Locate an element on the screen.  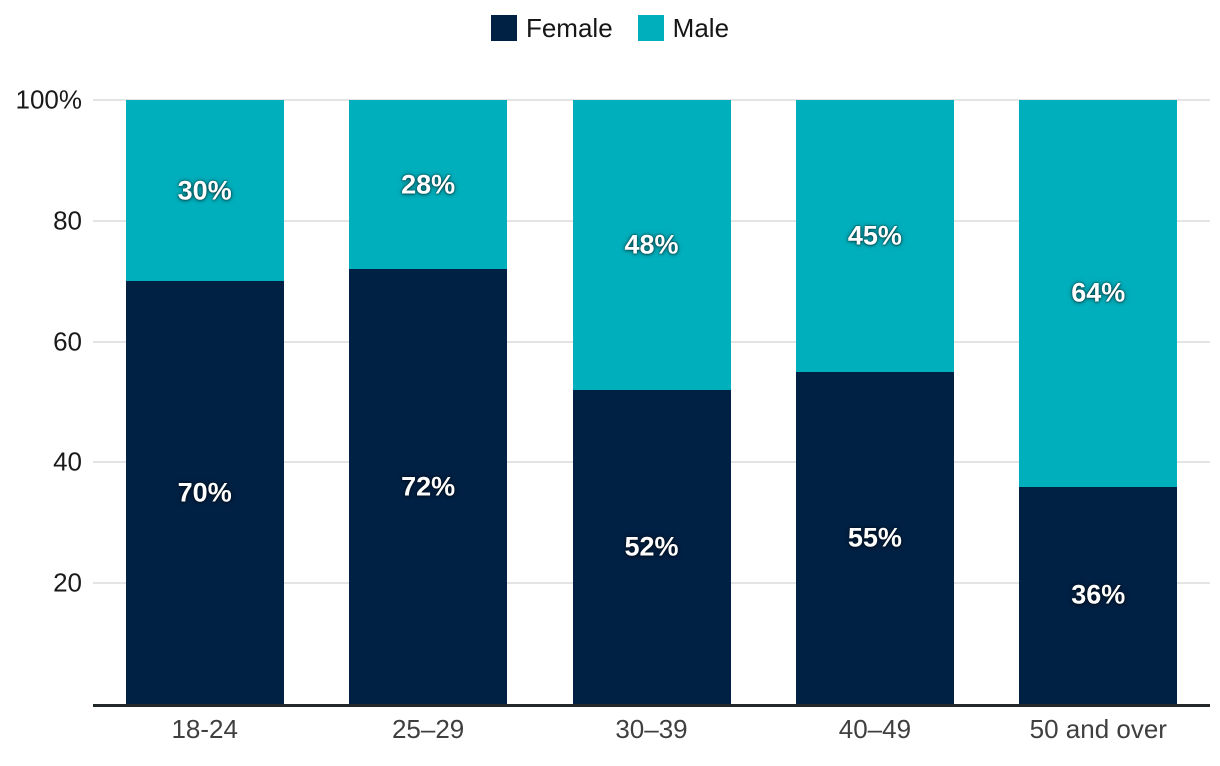
bar-value-label: 55% is located at coordinates (874, 537).